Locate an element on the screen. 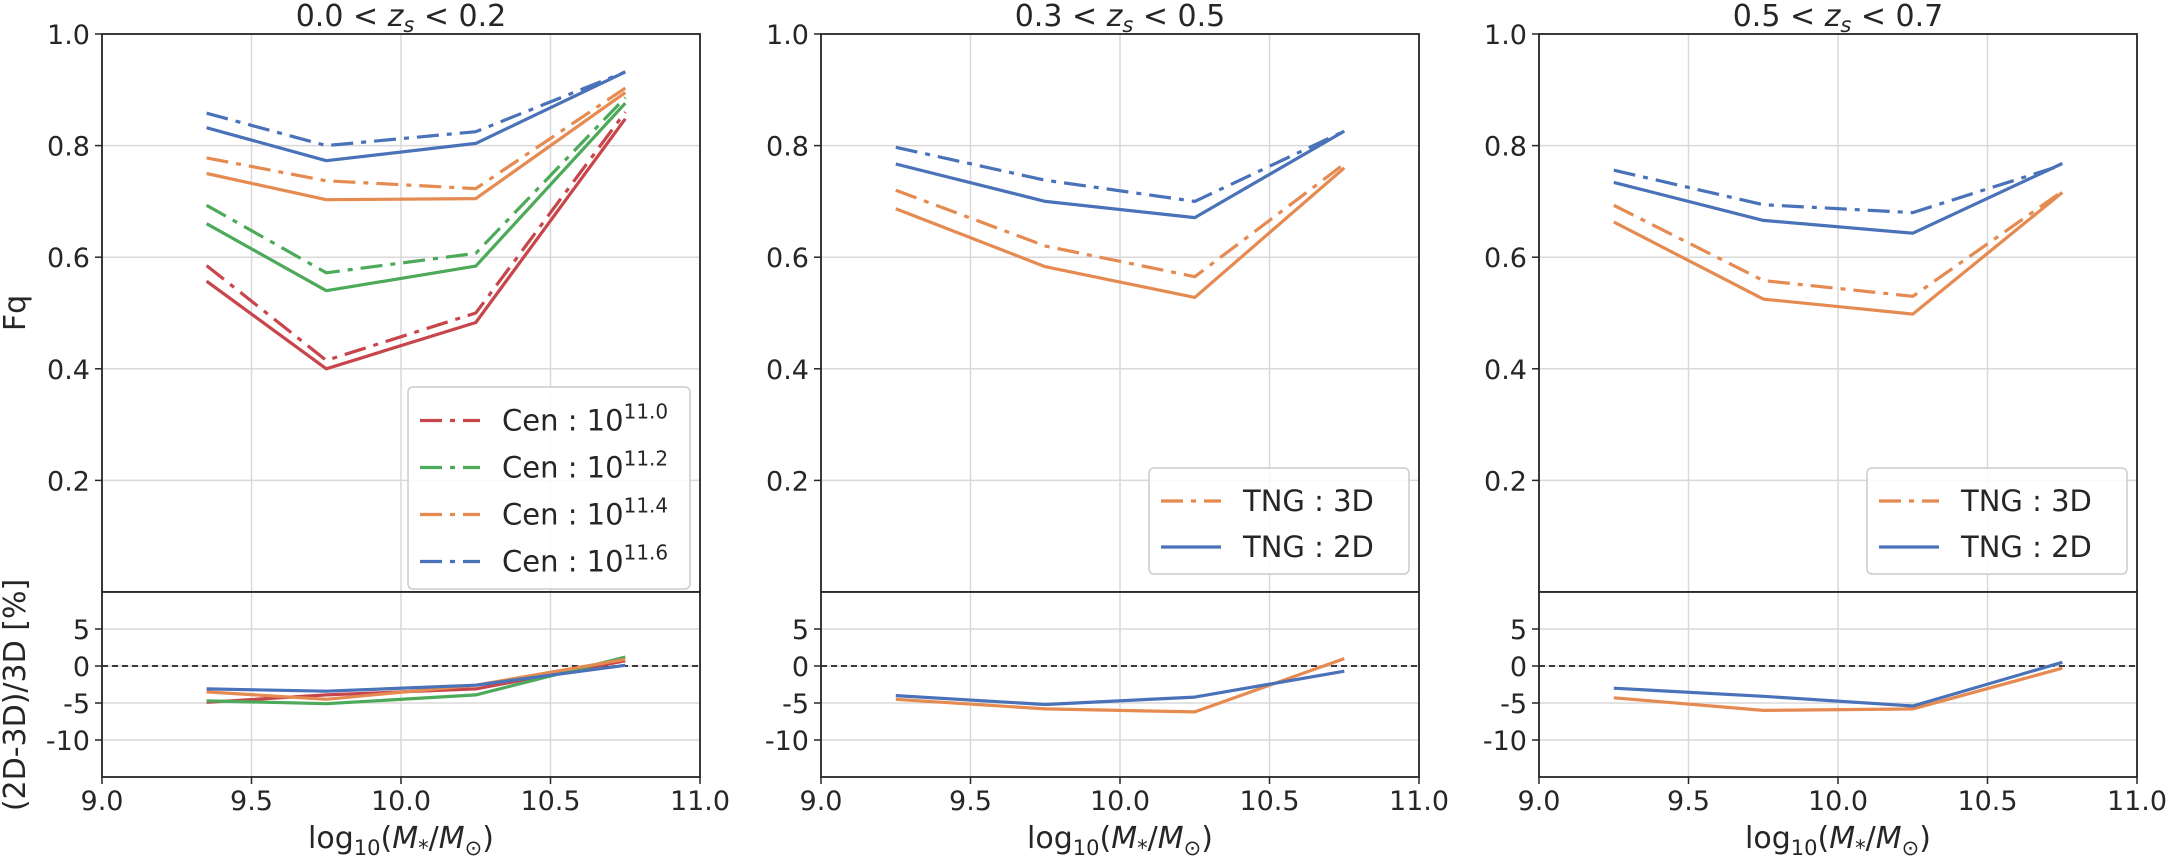  panel-title: 0.0 < zs < 0.2 is located at coordinates (401, 18).